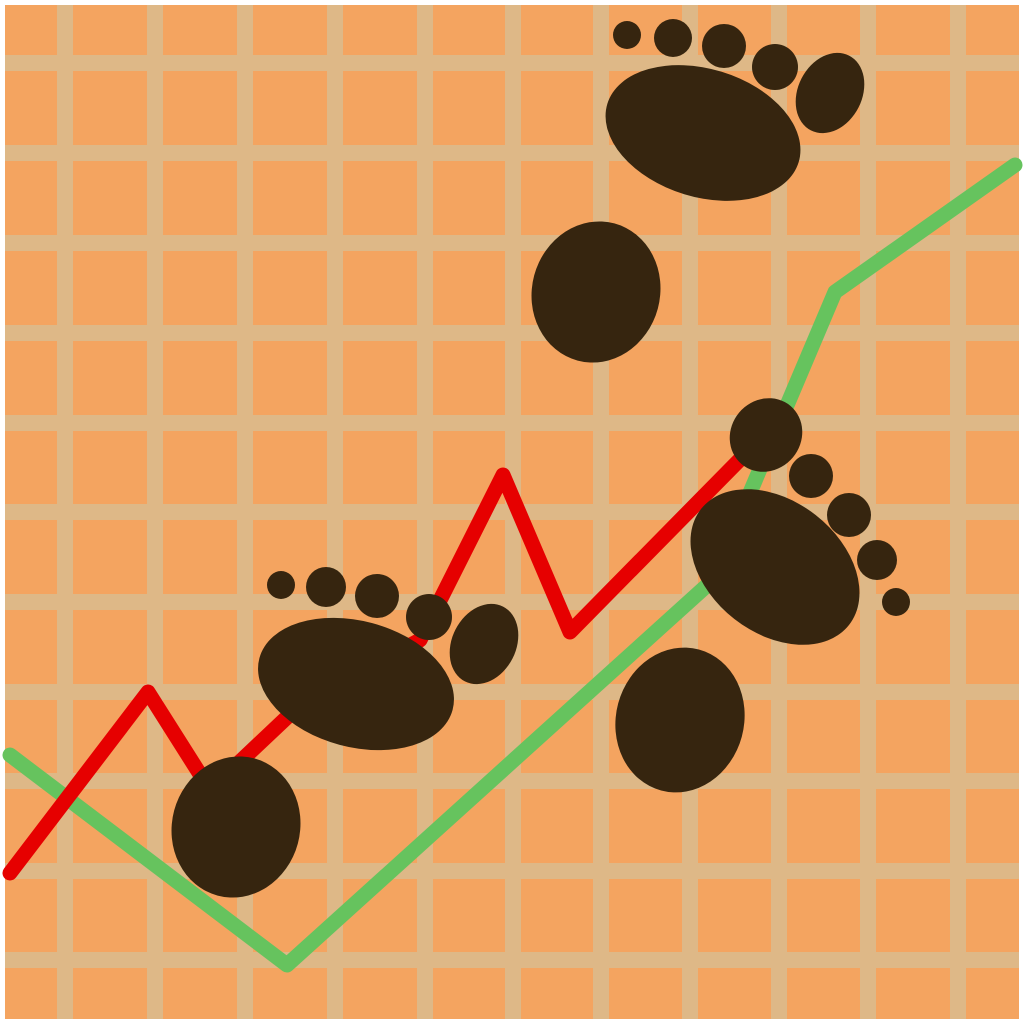 The image size is (1024, 1024). I want to click on footprint-top, so click(698, 191).